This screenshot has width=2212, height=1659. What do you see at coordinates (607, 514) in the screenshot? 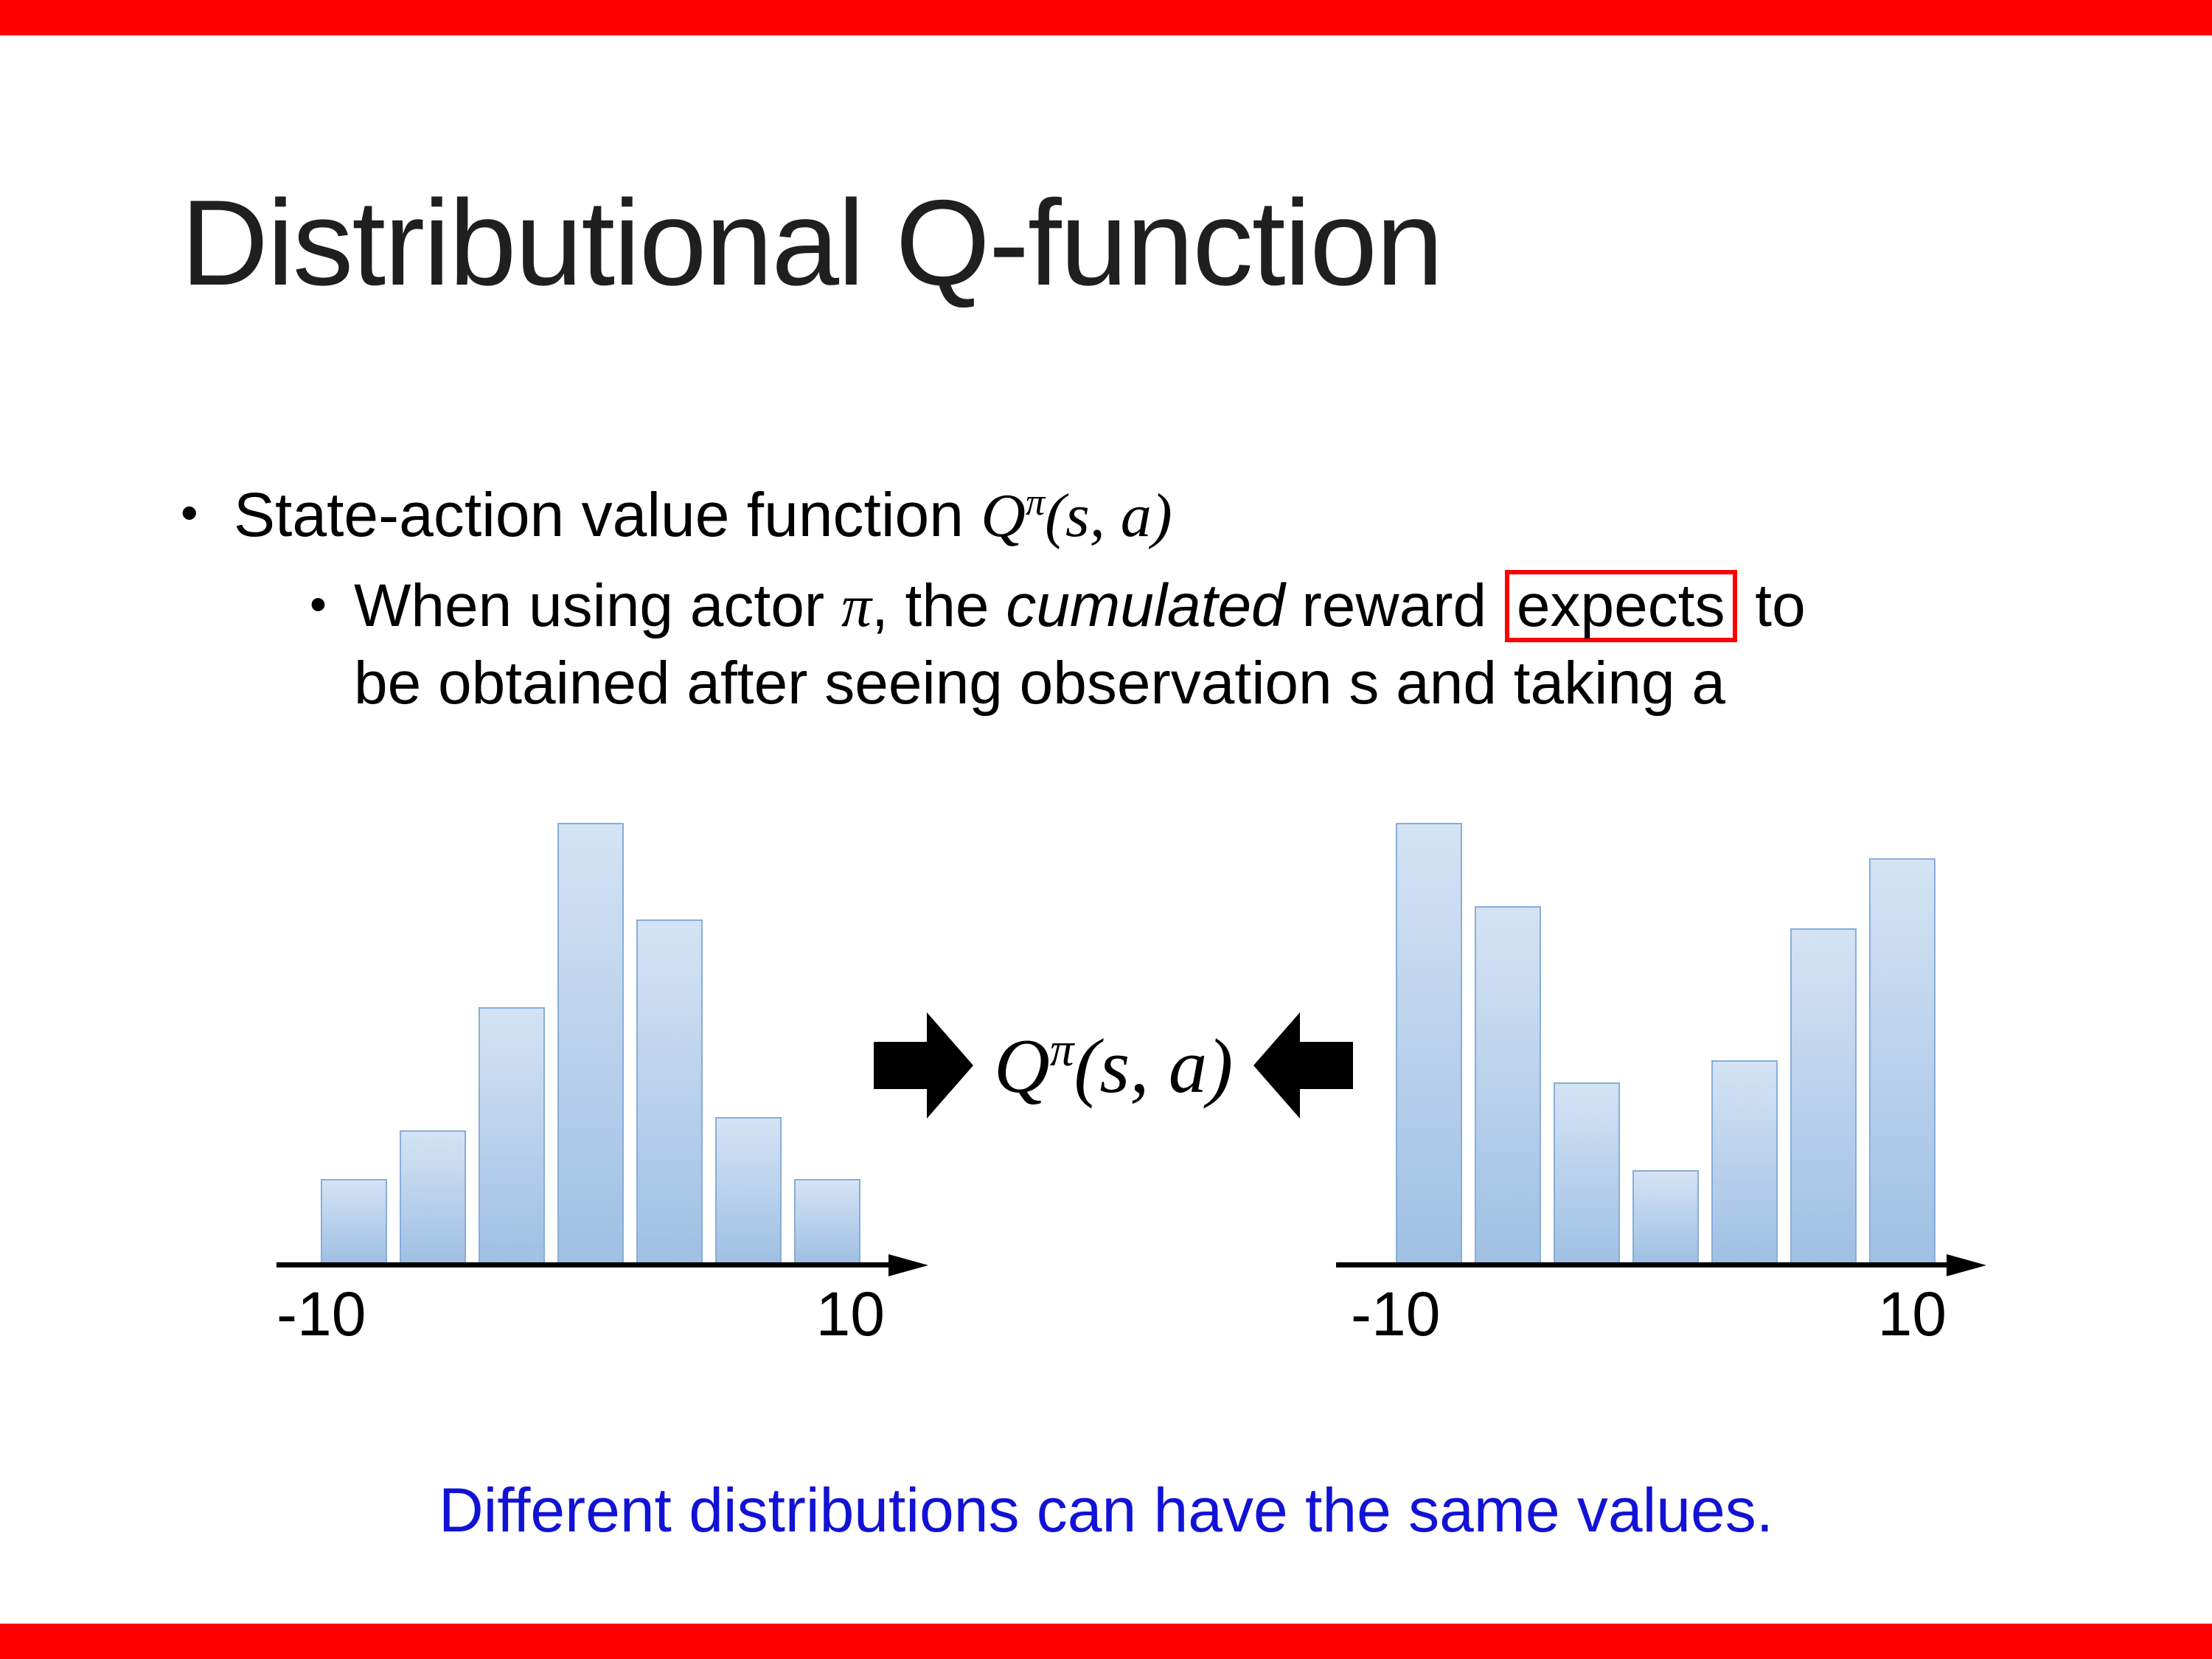
I see `bullet-text-pre: State-action value function` at bounding box center [607, 514].